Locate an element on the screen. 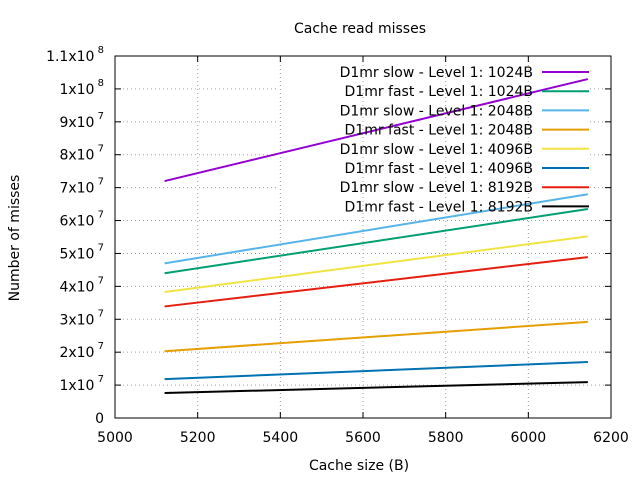 The width and height of the screenshot is (640, 480). y-tick-label: 1x10 8 is located at coordinates (81, 88).